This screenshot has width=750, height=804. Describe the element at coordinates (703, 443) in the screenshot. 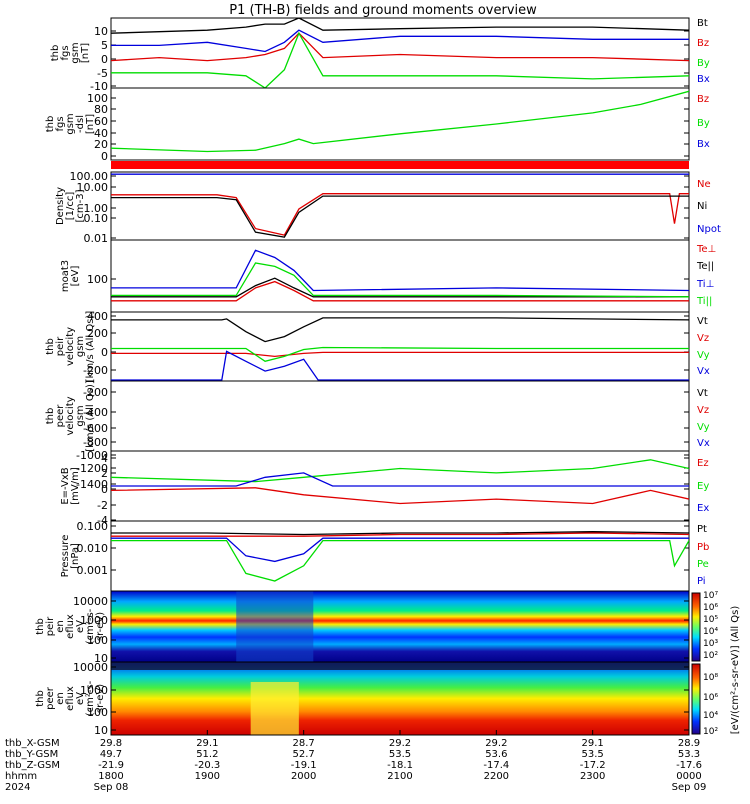

I see `legend-Vx: Vx` at that location.